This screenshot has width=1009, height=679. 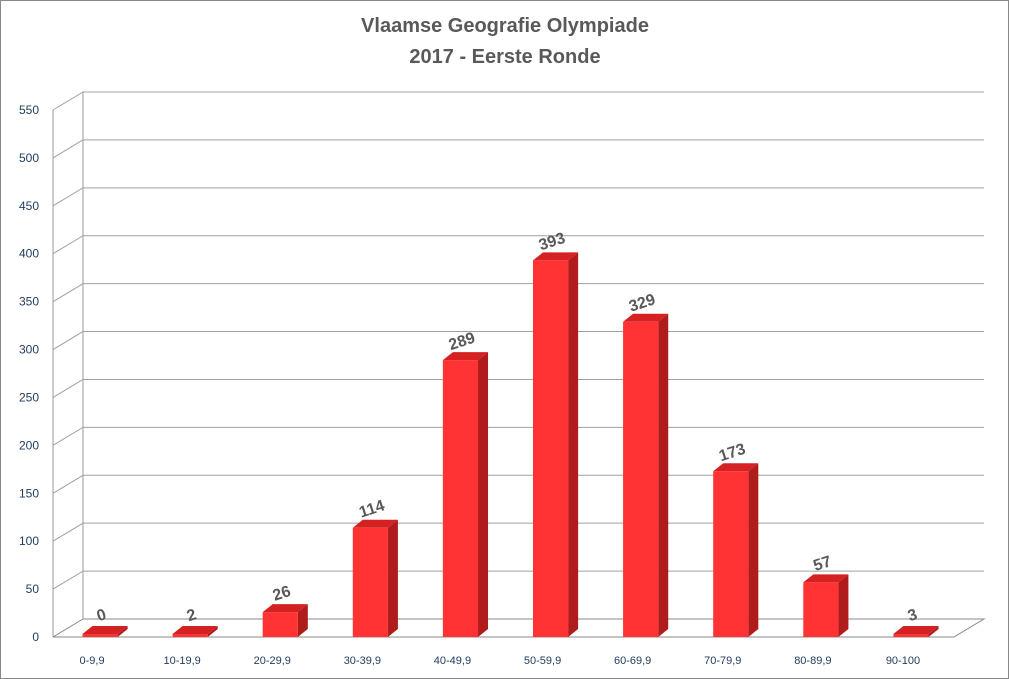 I want to click on x-tick-label: 0-9,9, so click(x=92, y=661).